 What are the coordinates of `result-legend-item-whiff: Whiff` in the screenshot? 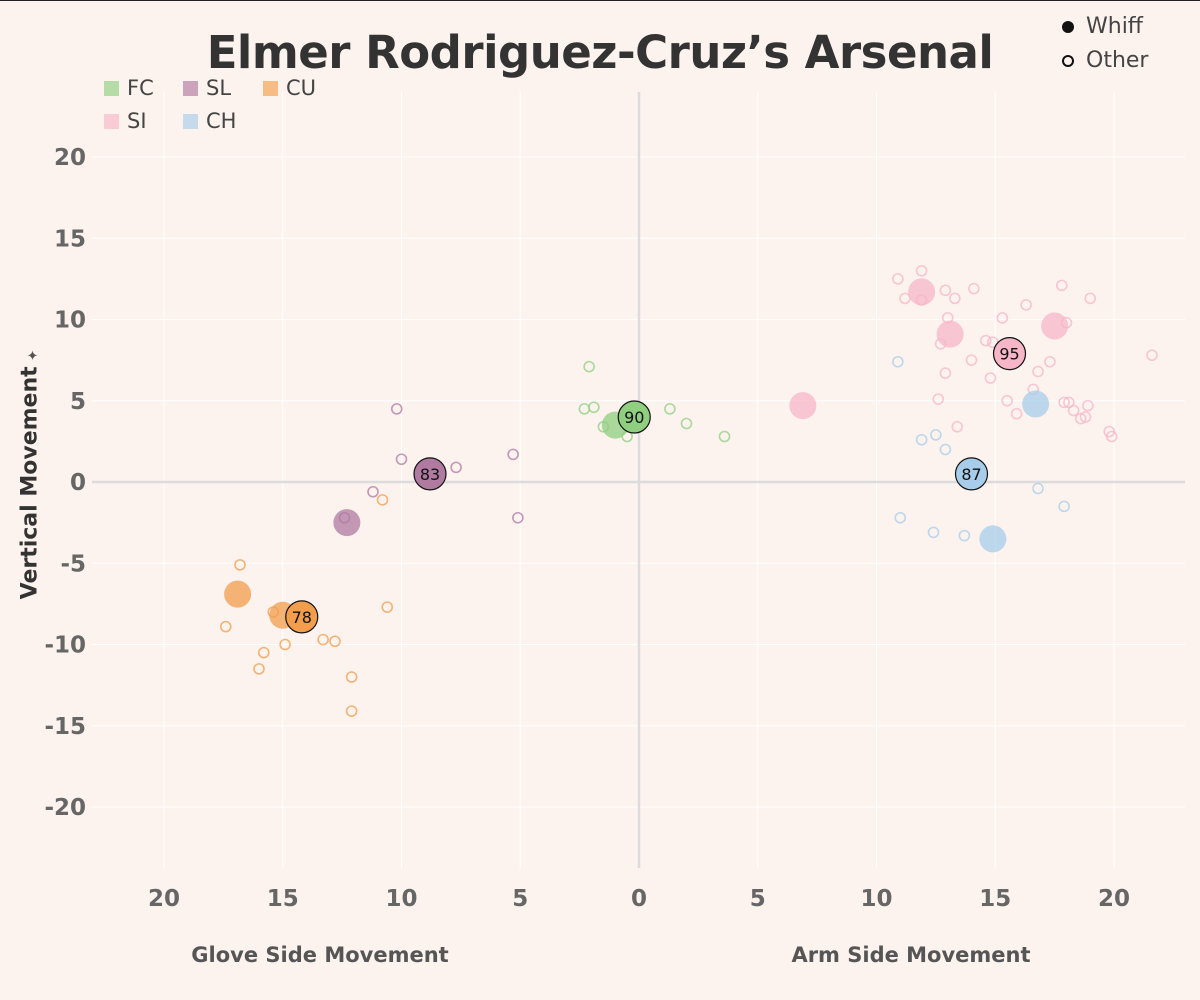 It's located at (1102, 26).